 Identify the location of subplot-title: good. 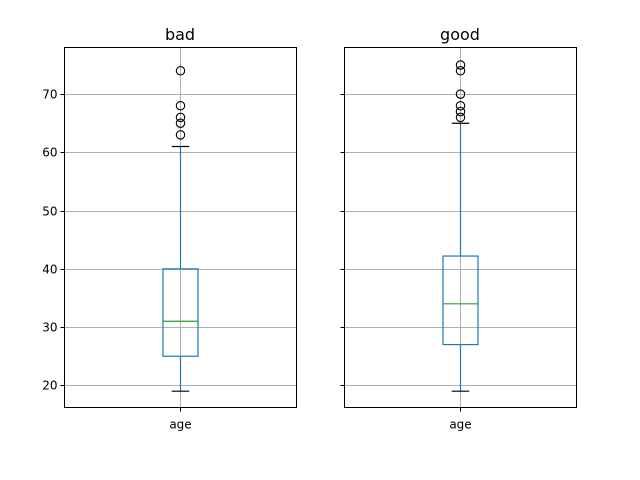
(460, 34).